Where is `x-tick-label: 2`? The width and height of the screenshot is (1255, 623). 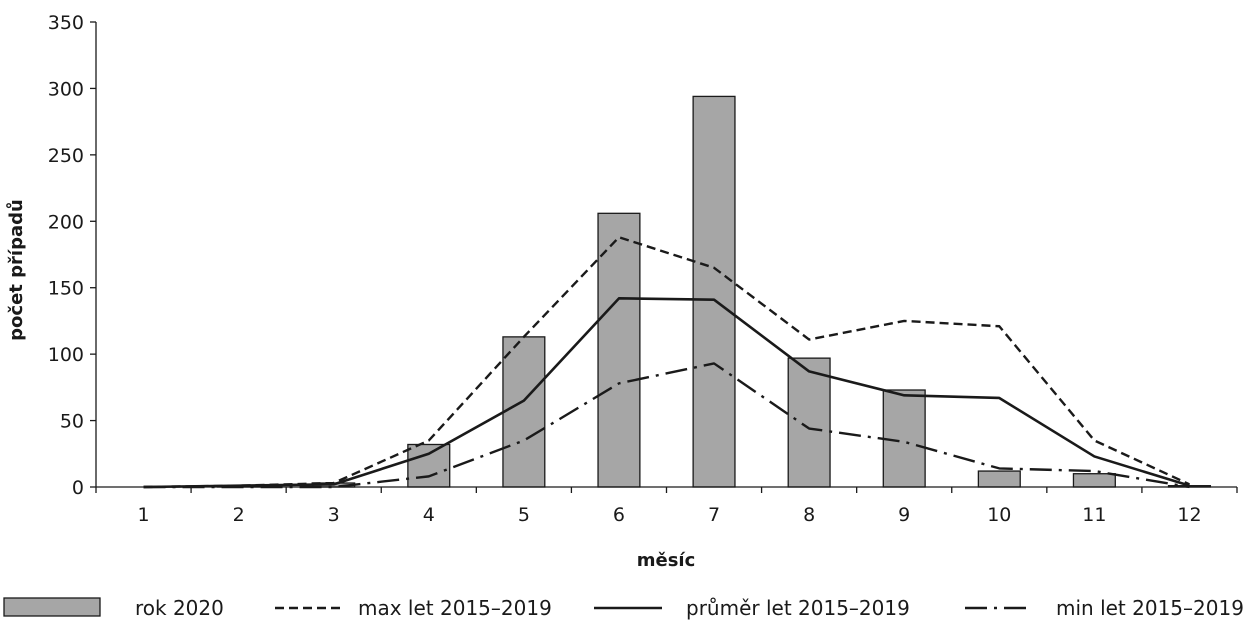 x-tick-label: 2 is located at coordinates (239, 515).